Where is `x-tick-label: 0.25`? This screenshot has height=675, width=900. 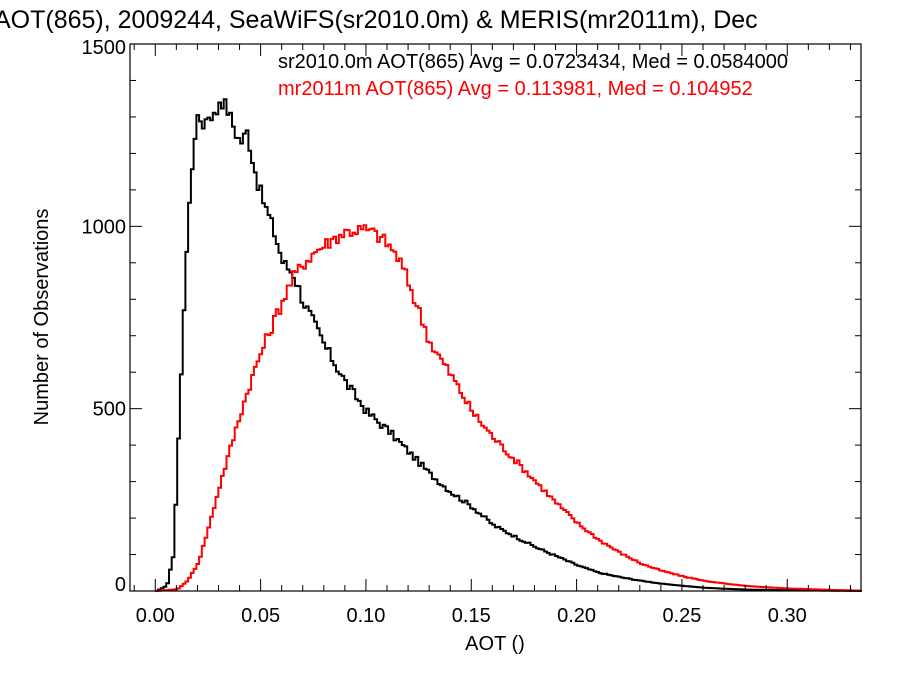
x-tick-label: 0.25 is located at coordinates (681, 616).